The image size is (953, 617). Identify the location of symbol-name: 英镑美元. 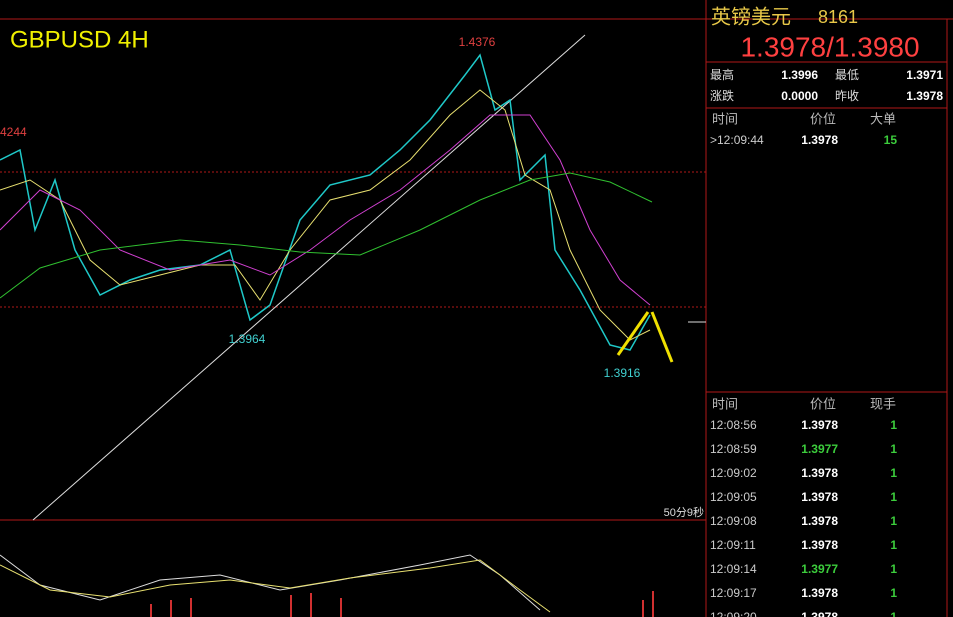
(751, 16).